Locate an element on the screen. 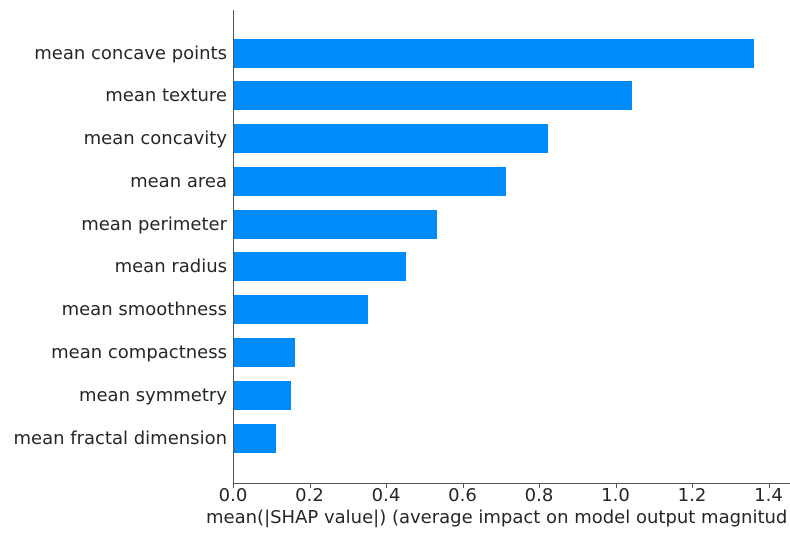  x-tick-label: 0.0 is located at coordinates (233, 495).